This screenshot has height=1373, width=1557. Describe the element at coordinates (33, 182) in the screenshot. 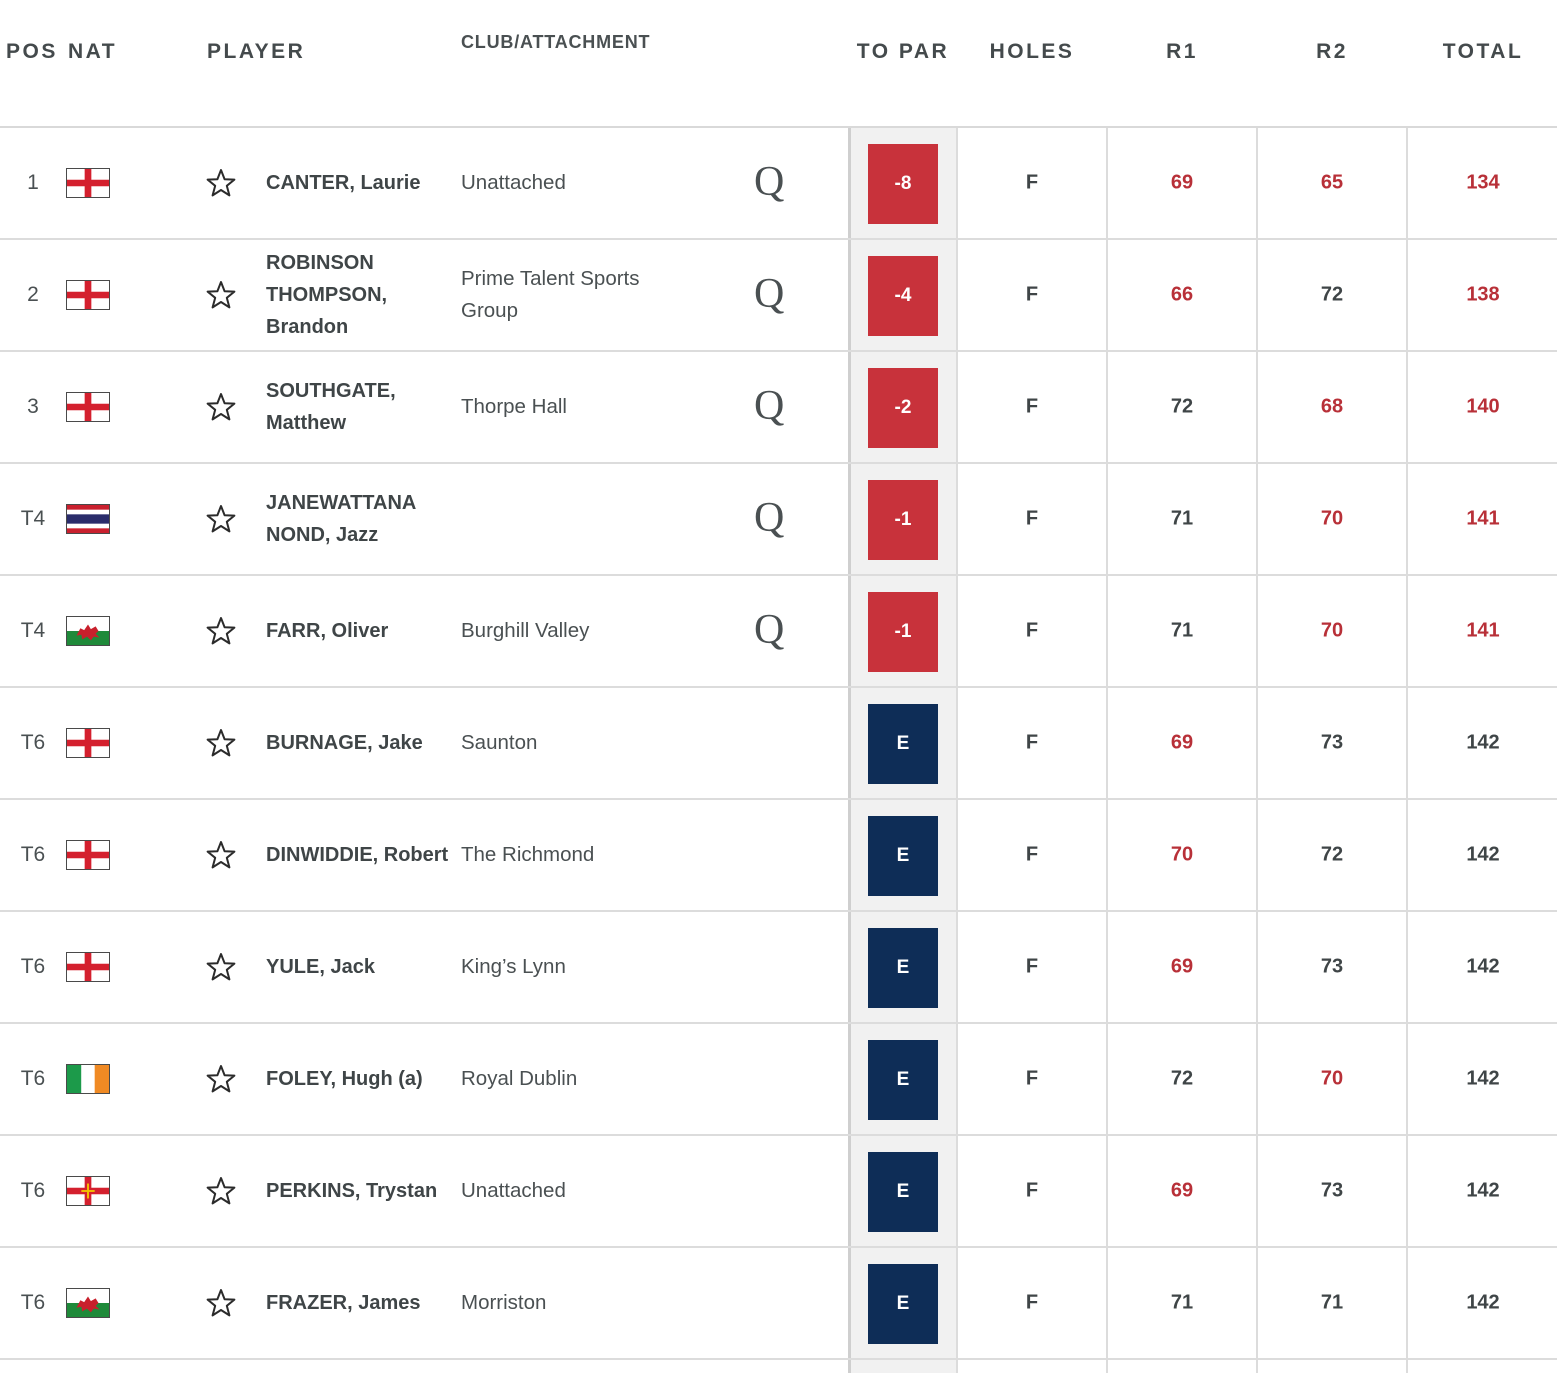

I see `position-cell: 1` at that location.